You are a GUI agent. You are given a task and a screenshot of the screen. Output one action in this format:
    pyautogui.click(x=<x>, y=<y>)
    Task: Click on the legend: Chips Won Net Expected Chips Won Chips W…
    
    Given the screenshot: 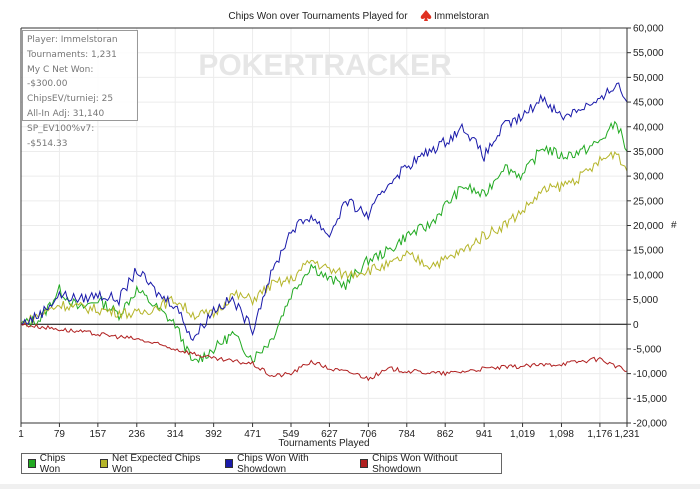 What is the action you would take?
    pyautogui.click(x=261, y=464)
    